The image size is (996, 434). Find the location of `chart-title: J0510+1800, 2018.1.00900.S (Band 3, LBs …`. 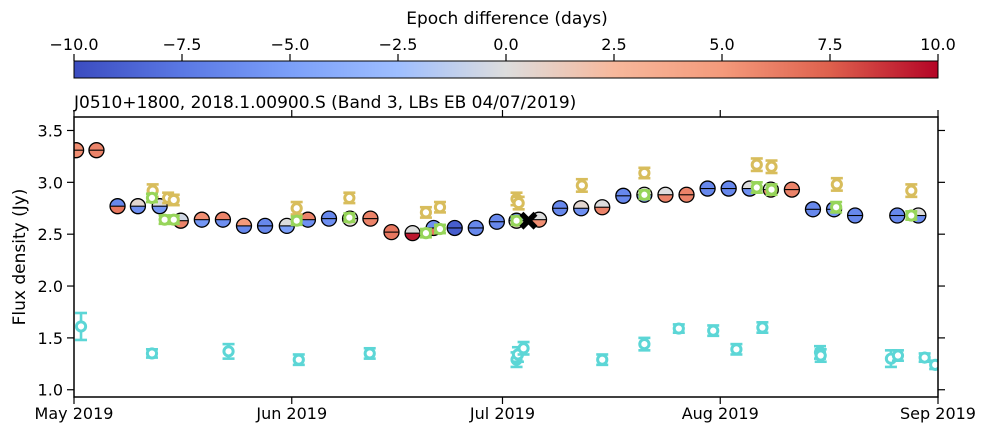

chart-title: J0510+1800, 2018.1.00900.S (Band 3, LBs … is located at coordinates (324, 103).